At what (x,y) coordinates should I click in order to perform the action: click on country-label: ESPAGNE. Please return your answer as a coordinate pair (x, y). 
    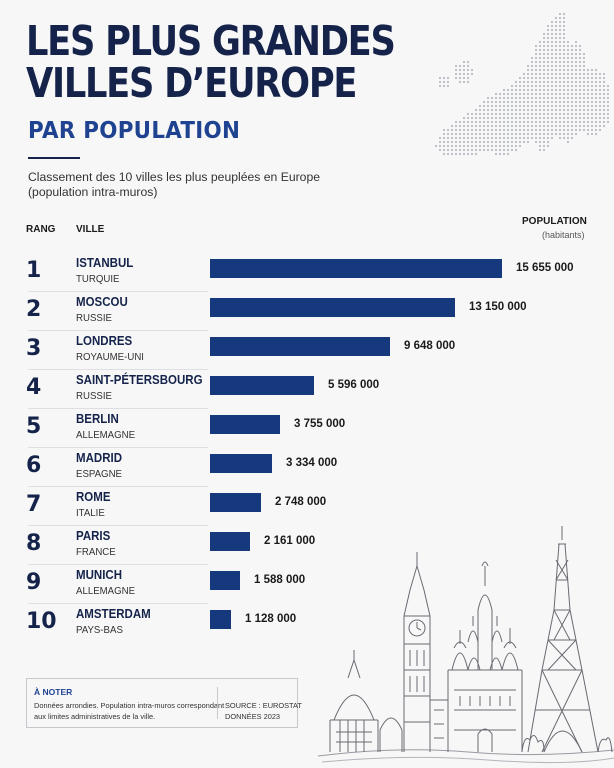
    Looking at the image, I should click on (99, 474).